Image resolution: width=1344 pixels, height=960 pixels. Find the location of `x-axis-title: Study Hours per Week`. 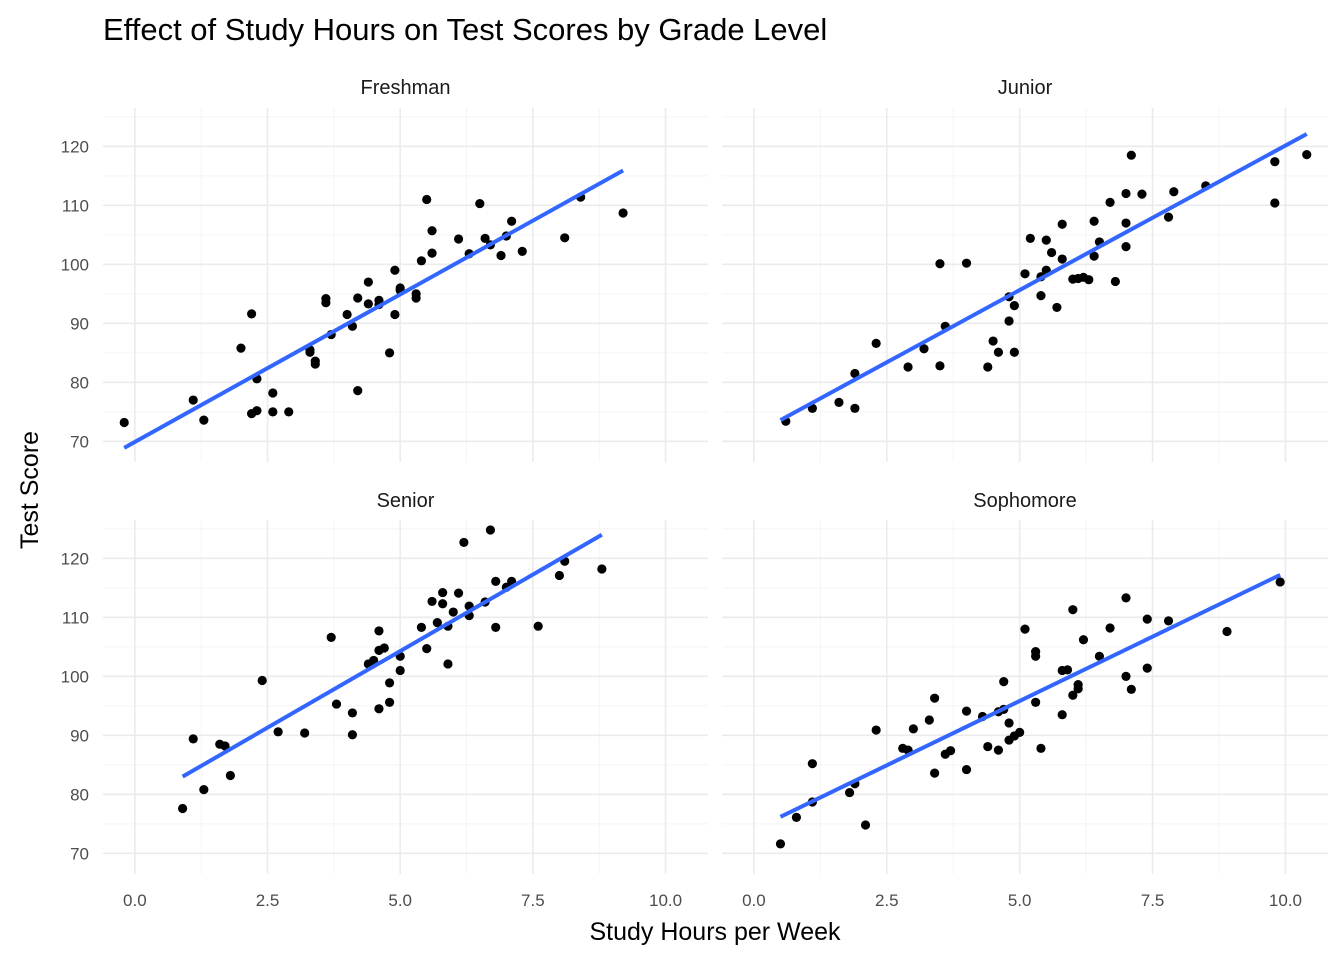

x-axis-title: Study Hours per Week is located at coordinates (715, 932).